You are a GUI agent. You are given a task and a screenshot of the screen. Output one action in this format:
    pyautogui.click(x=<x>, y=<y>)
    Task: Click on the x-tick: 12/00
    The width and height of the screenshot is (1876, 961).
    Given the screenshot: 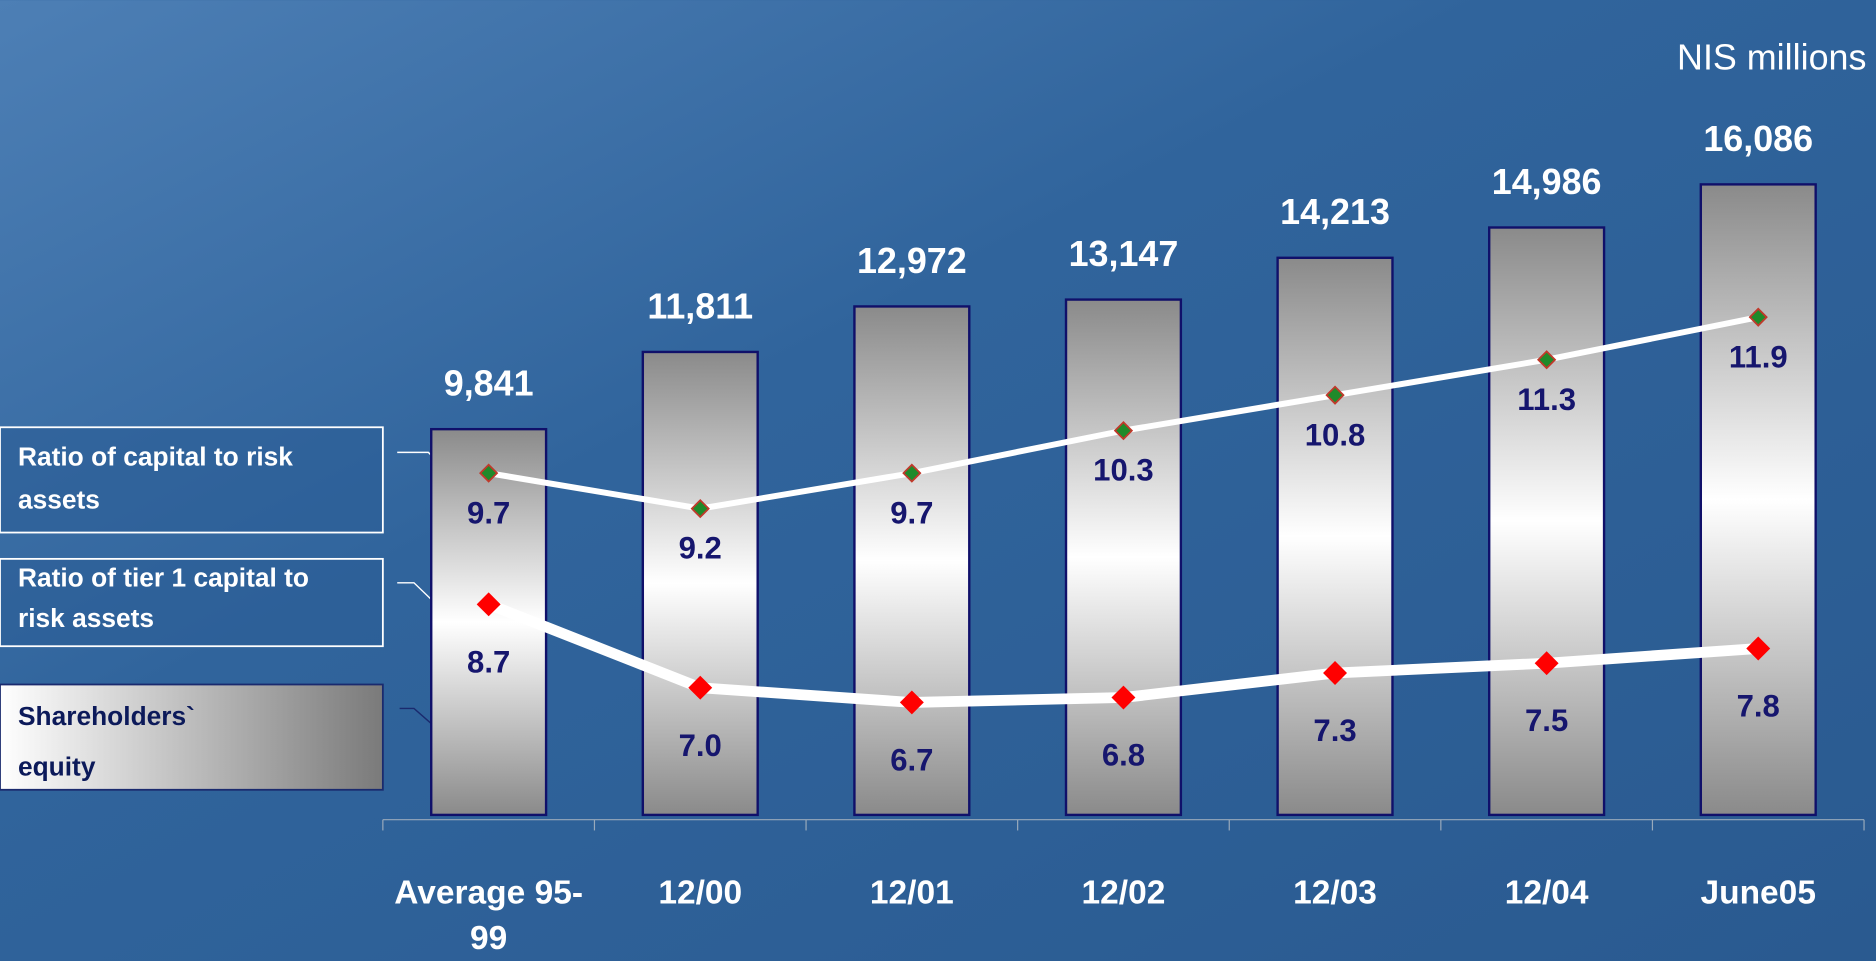 What is the action you would take?
    pyautogui.click(x=700, y=892)
    